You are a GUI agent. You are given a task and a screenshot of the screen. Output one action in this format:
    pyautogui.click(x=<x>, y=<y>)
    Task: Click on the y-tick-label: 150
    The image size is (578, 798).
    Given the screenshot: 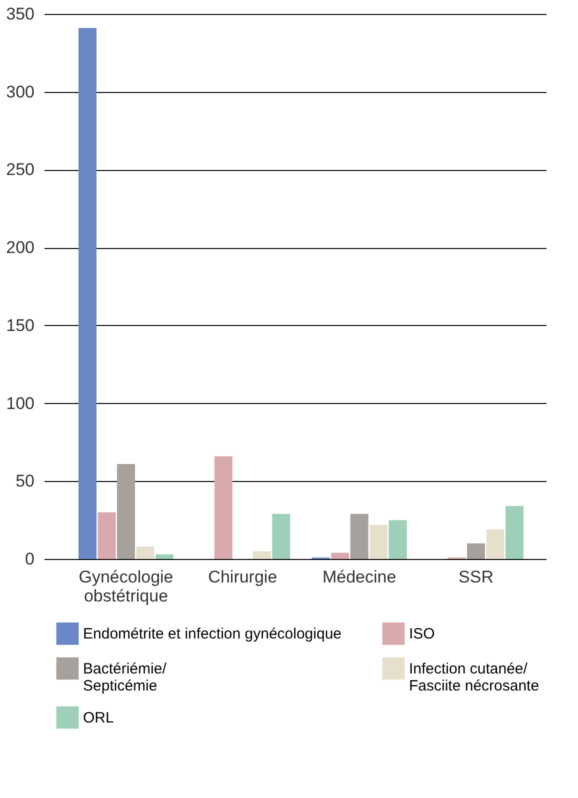 What is the action you would take?
    pyautogui.click(x=20, y=325)
    